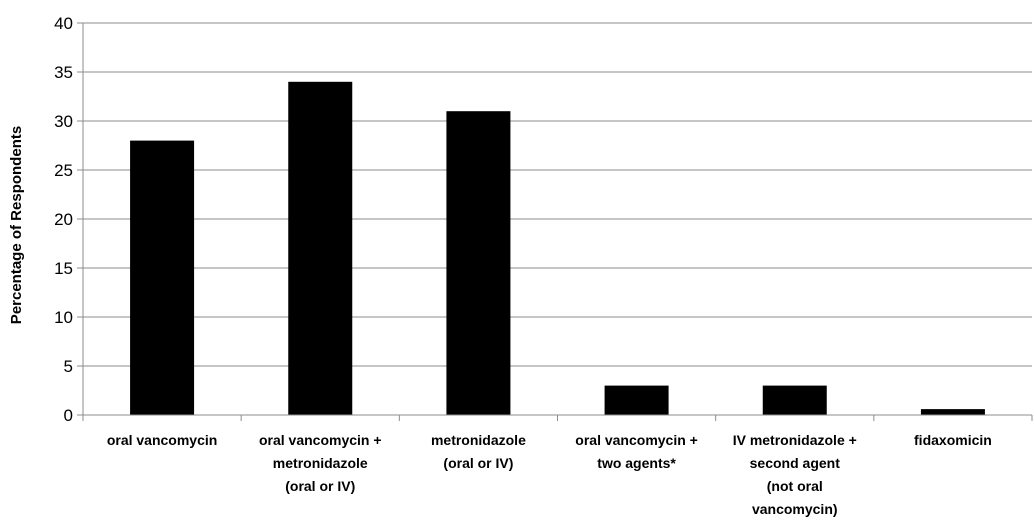 The height and width of the screenshot is (522, 1034). I want to click on y-tick-label: 30, so click(63, 121).